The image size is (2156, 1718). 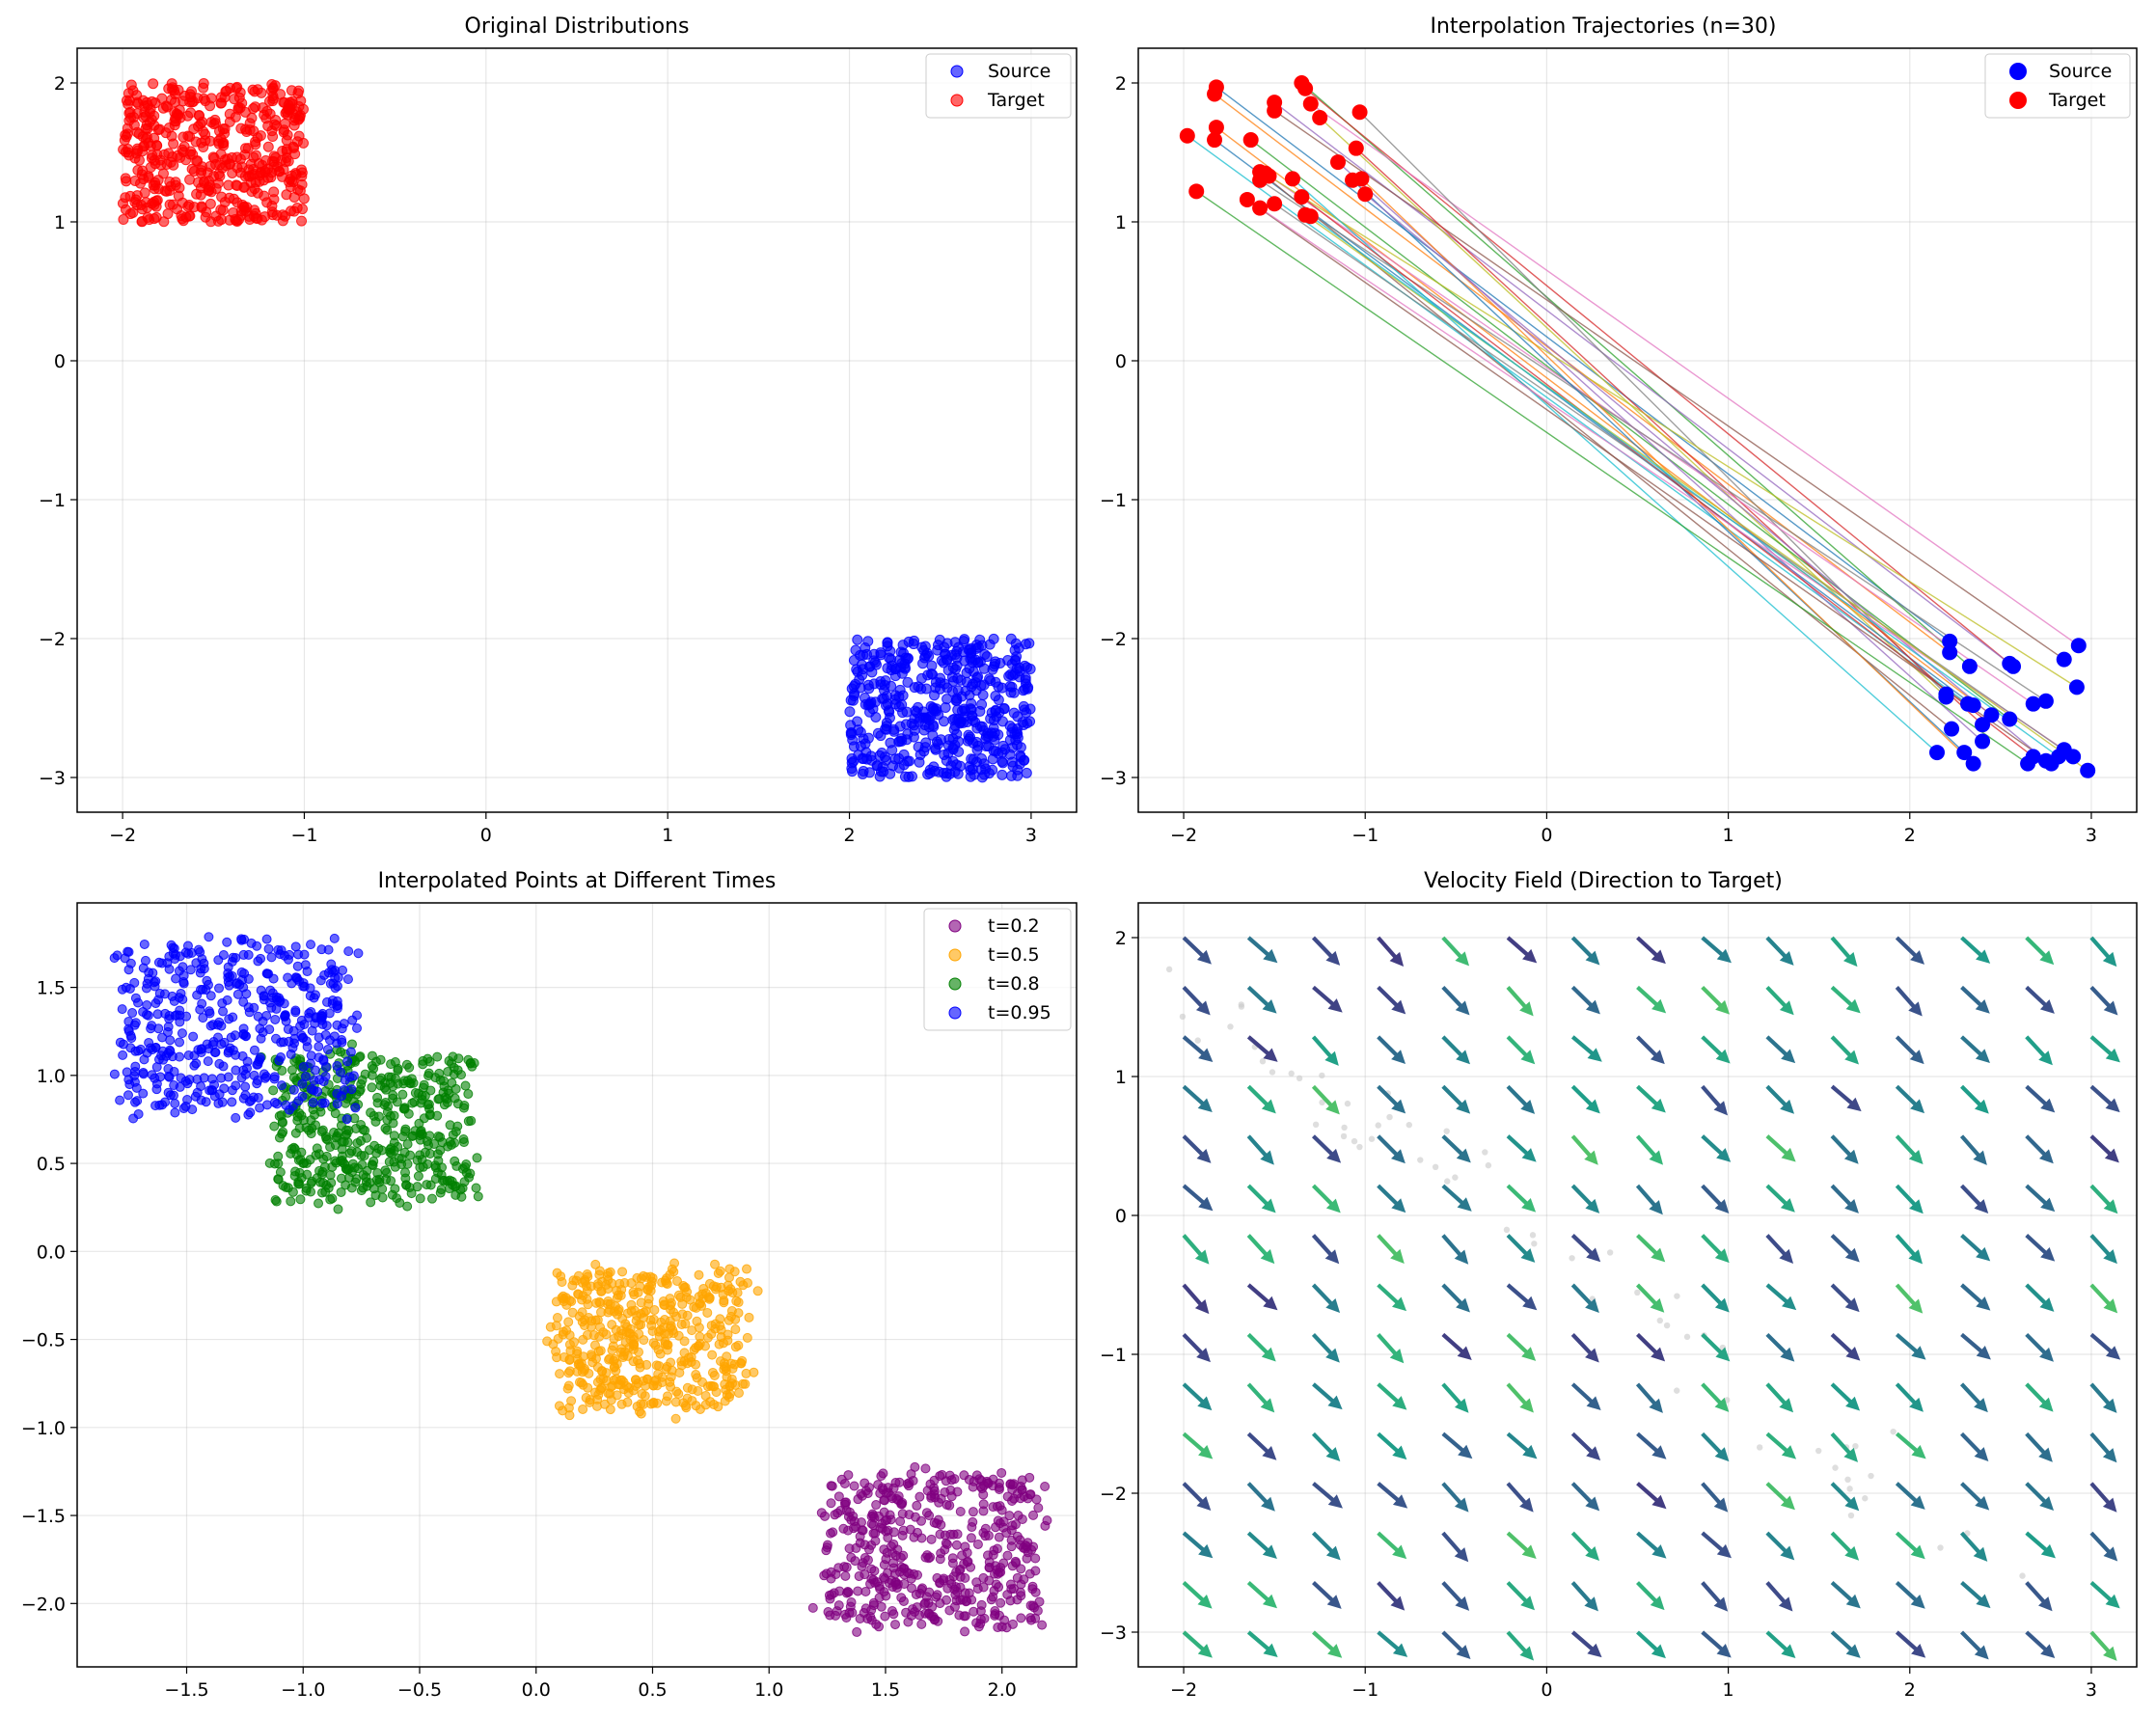 What do you see at coordinates (1121, 938) in the screenshot?
I see `y-tick-label: 2` at bounding box center [1121, 938].